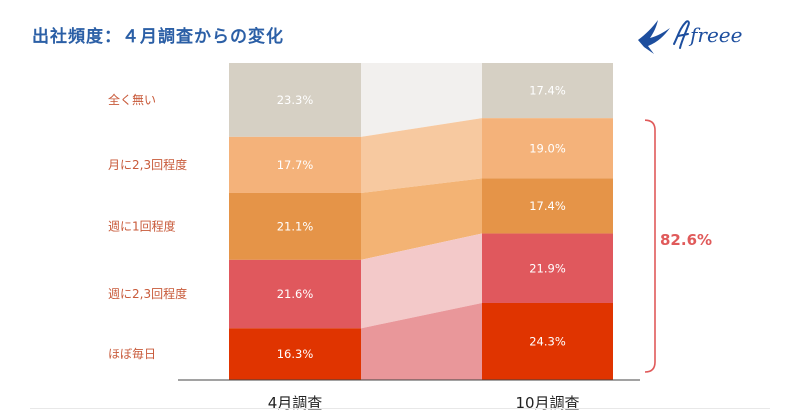 The height and width of the screenshot is (417, 800). I want to click on segment-value-label: 19.0%, so click(547, 148).